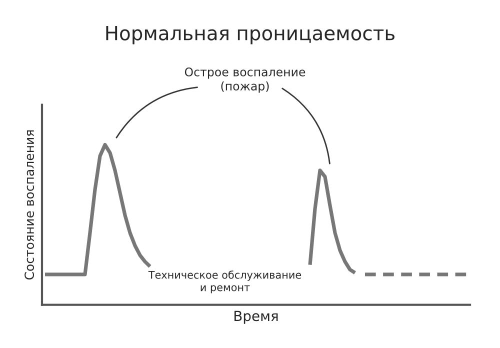  Describe the element at coordinates (245, 80) in the screenshot. I see `text: Острое воспаление (пожар)` at that location.